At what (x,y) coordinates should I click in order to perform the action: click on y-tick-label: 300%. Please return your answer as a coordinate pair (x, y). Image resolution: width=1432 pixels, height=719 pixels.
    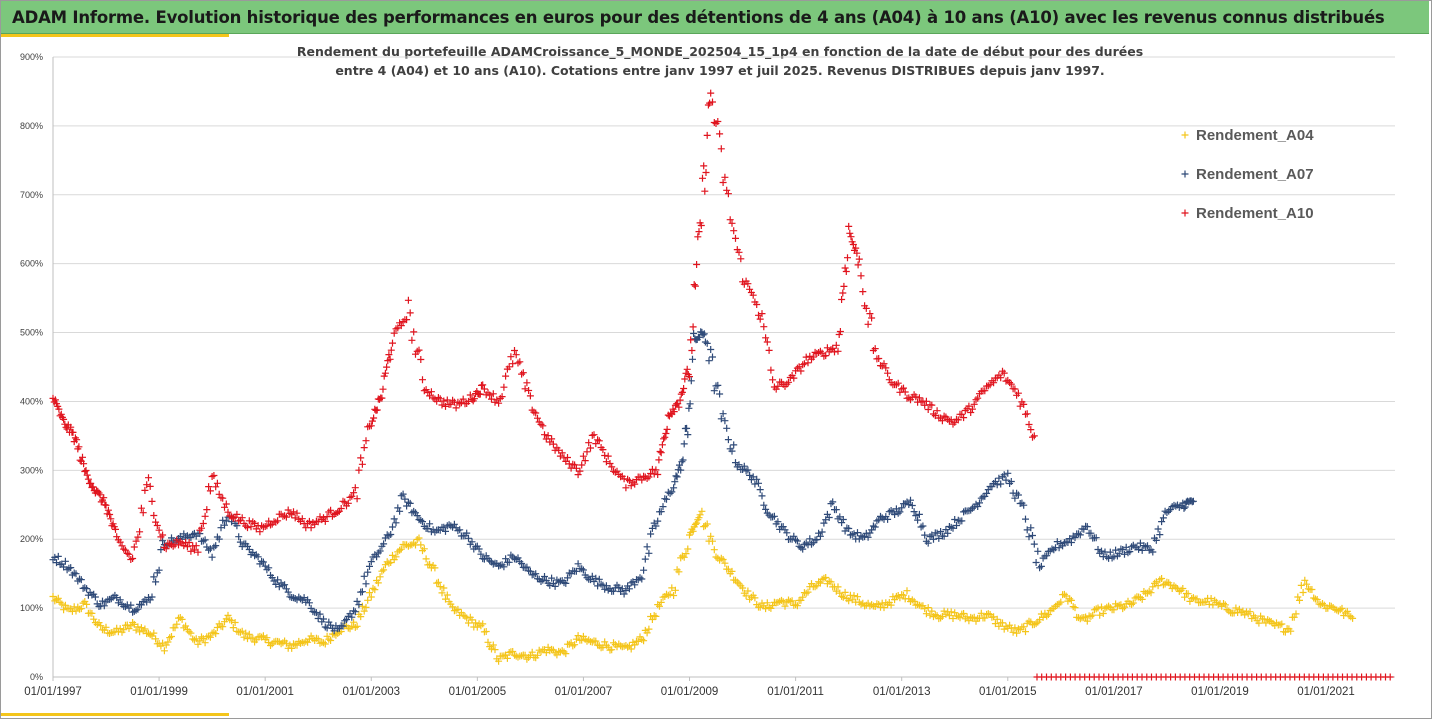
    Looking at the image, I should click on (31, 470).